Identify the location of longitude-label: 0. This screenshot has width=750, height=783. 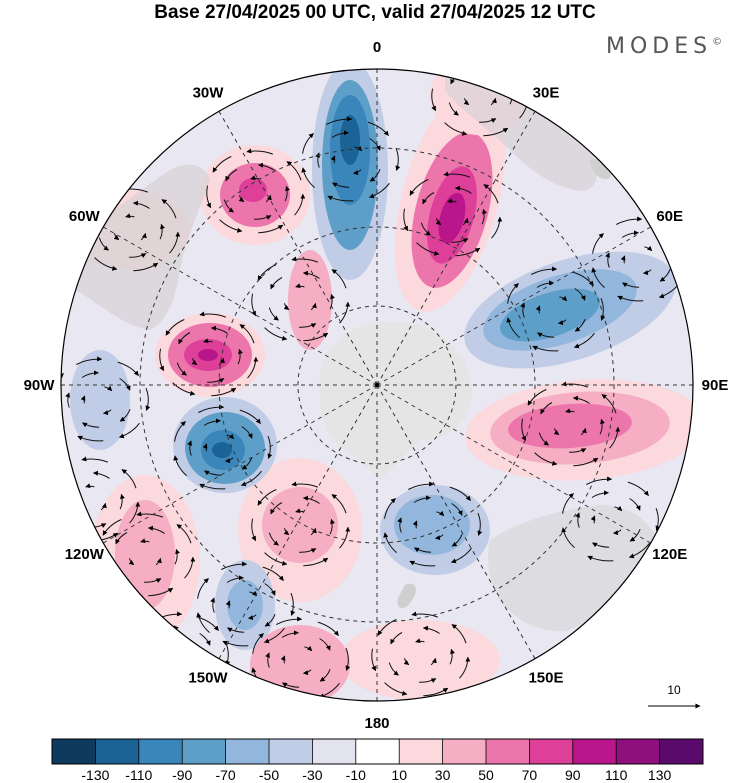
(377, 47).